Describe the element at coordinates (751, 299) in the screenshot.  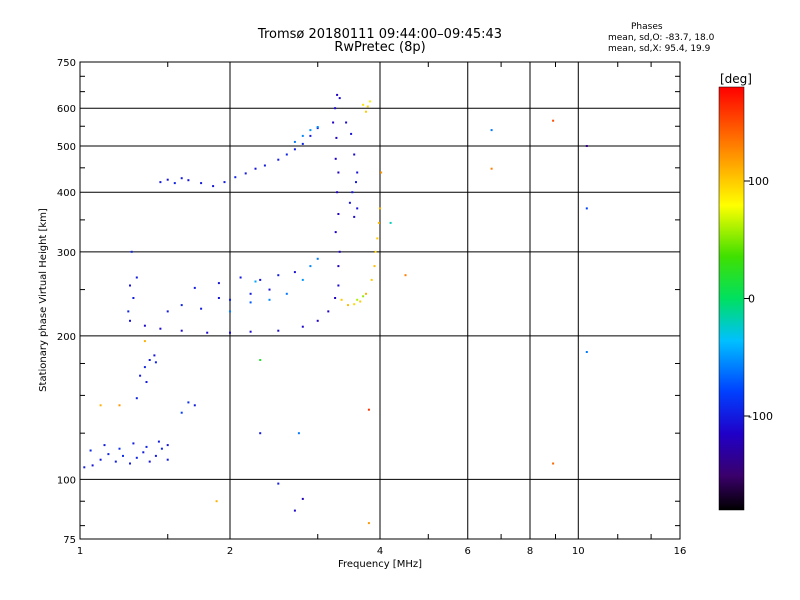
I see `colorbar-tick-label: 0` at that location.